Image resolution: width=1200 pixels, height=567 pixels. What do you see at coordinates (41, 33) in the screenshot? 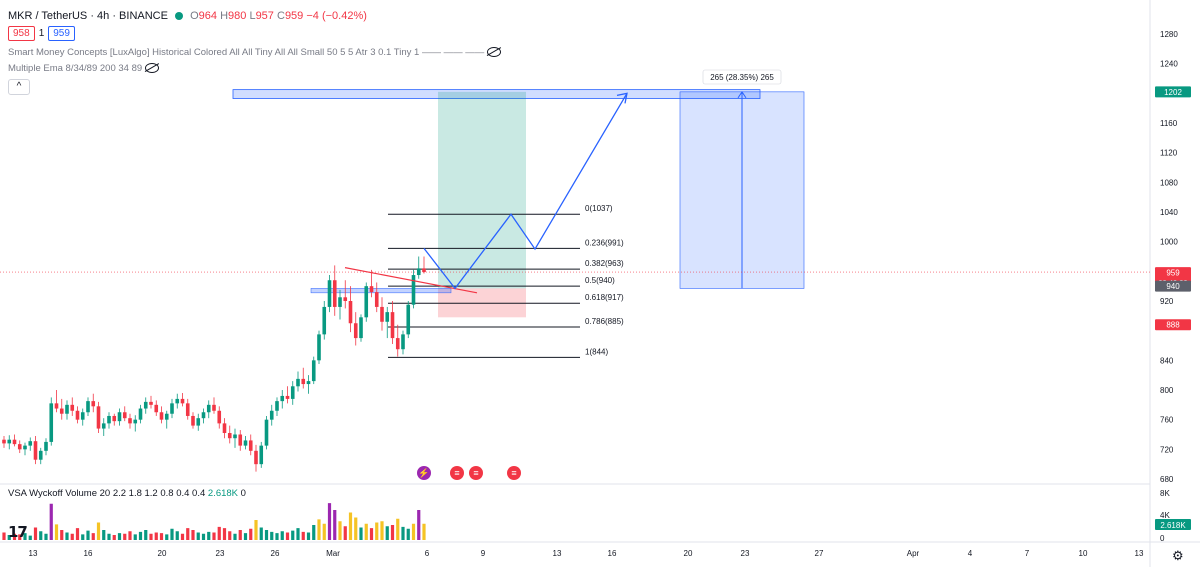
I see `trade-buttons: 958 1 959` at bounding box center [41, 33].